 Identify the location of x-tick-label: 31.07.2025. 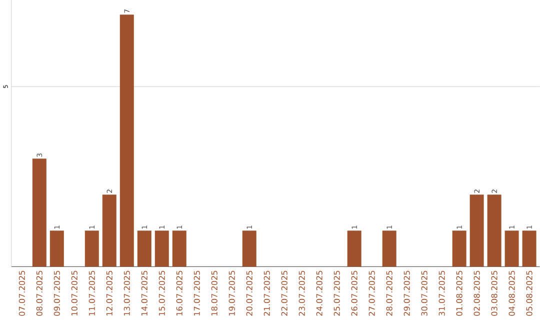
(441, 293).